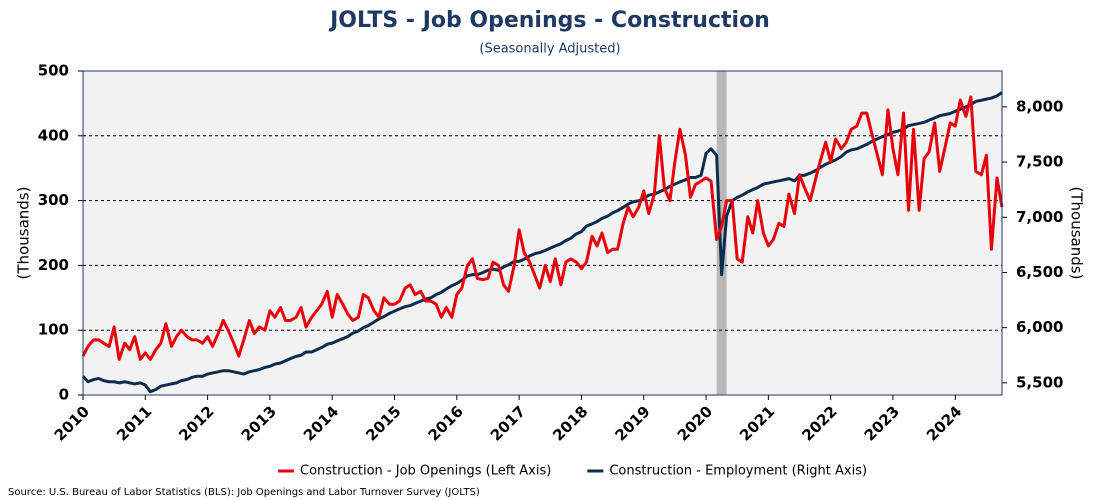  I want to click on y2-axis-title: (Thousands), so click(1077, 233).